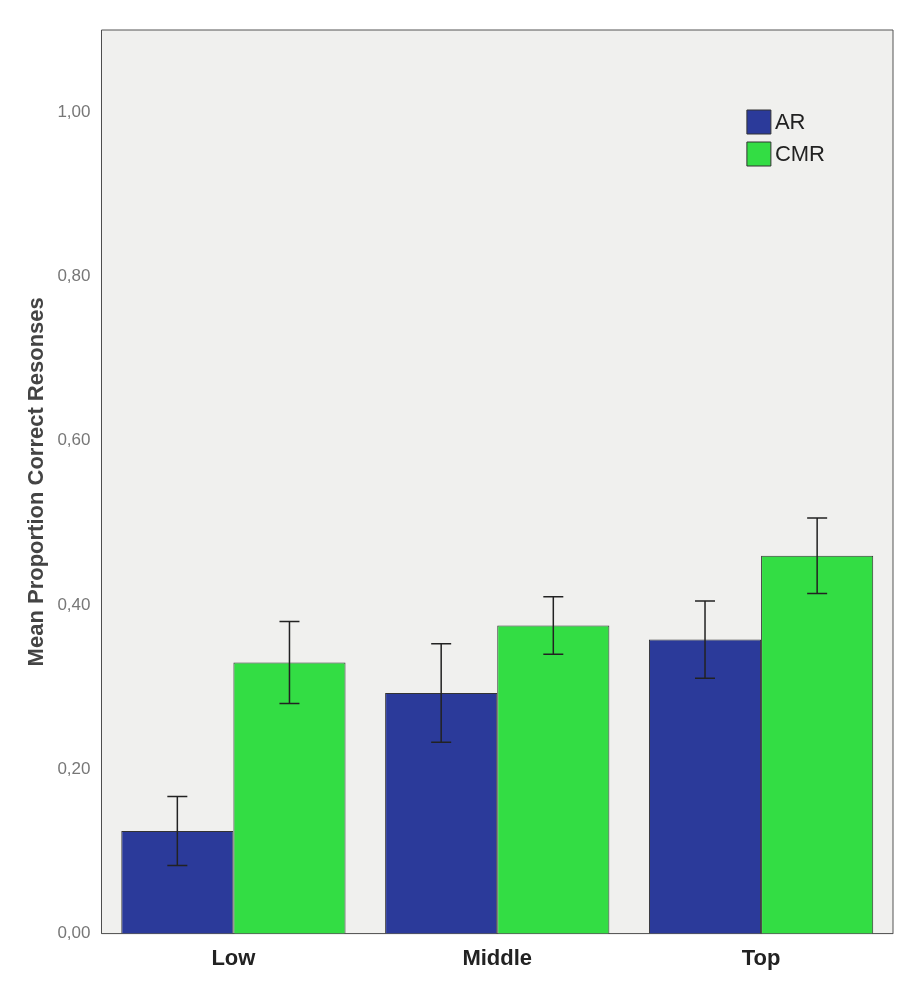  Describe the element at coordinates (234, 957) in the screenshot. I see `x-tick-label: Low` at that location.